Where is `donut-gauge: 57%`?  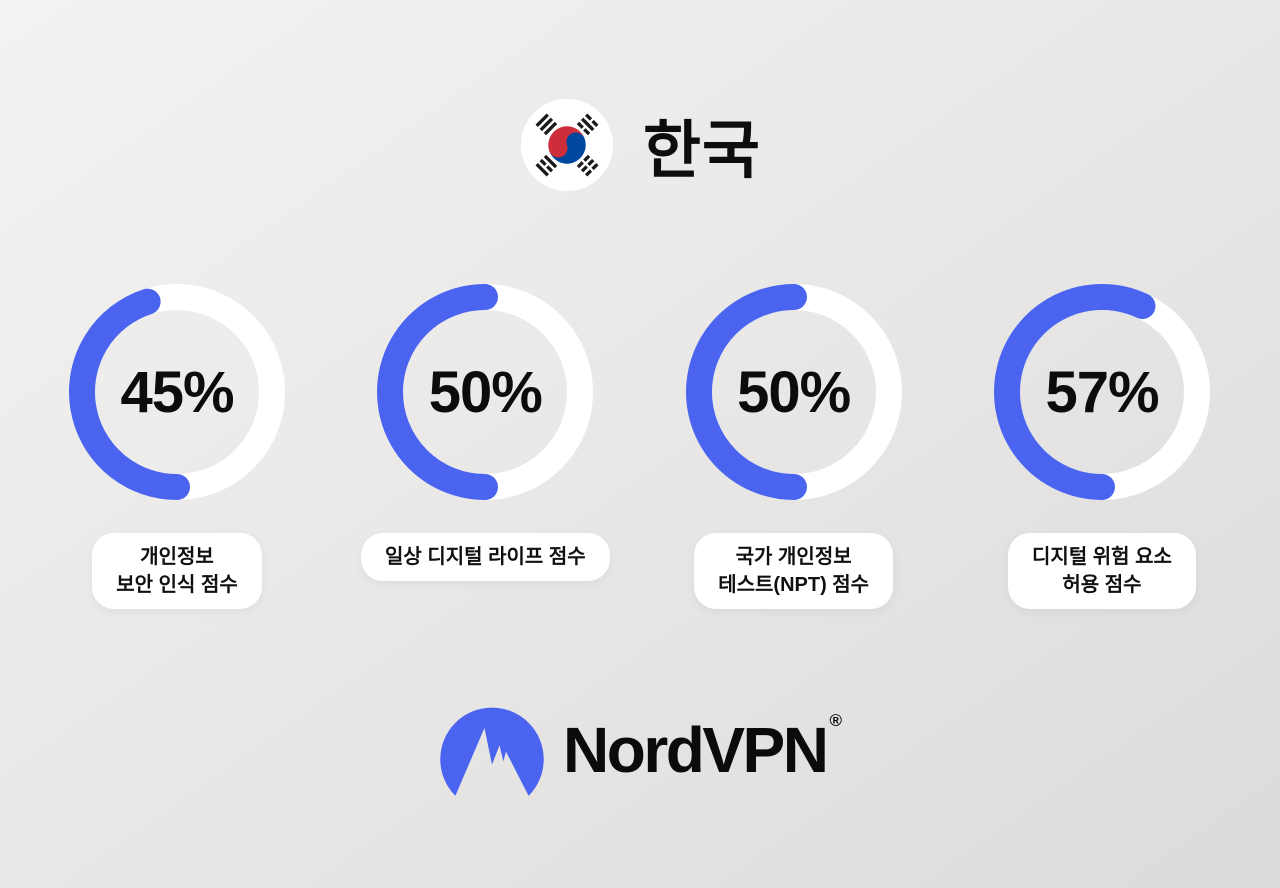
donut-gauge: 57% is located at coordinates (1102, 392).